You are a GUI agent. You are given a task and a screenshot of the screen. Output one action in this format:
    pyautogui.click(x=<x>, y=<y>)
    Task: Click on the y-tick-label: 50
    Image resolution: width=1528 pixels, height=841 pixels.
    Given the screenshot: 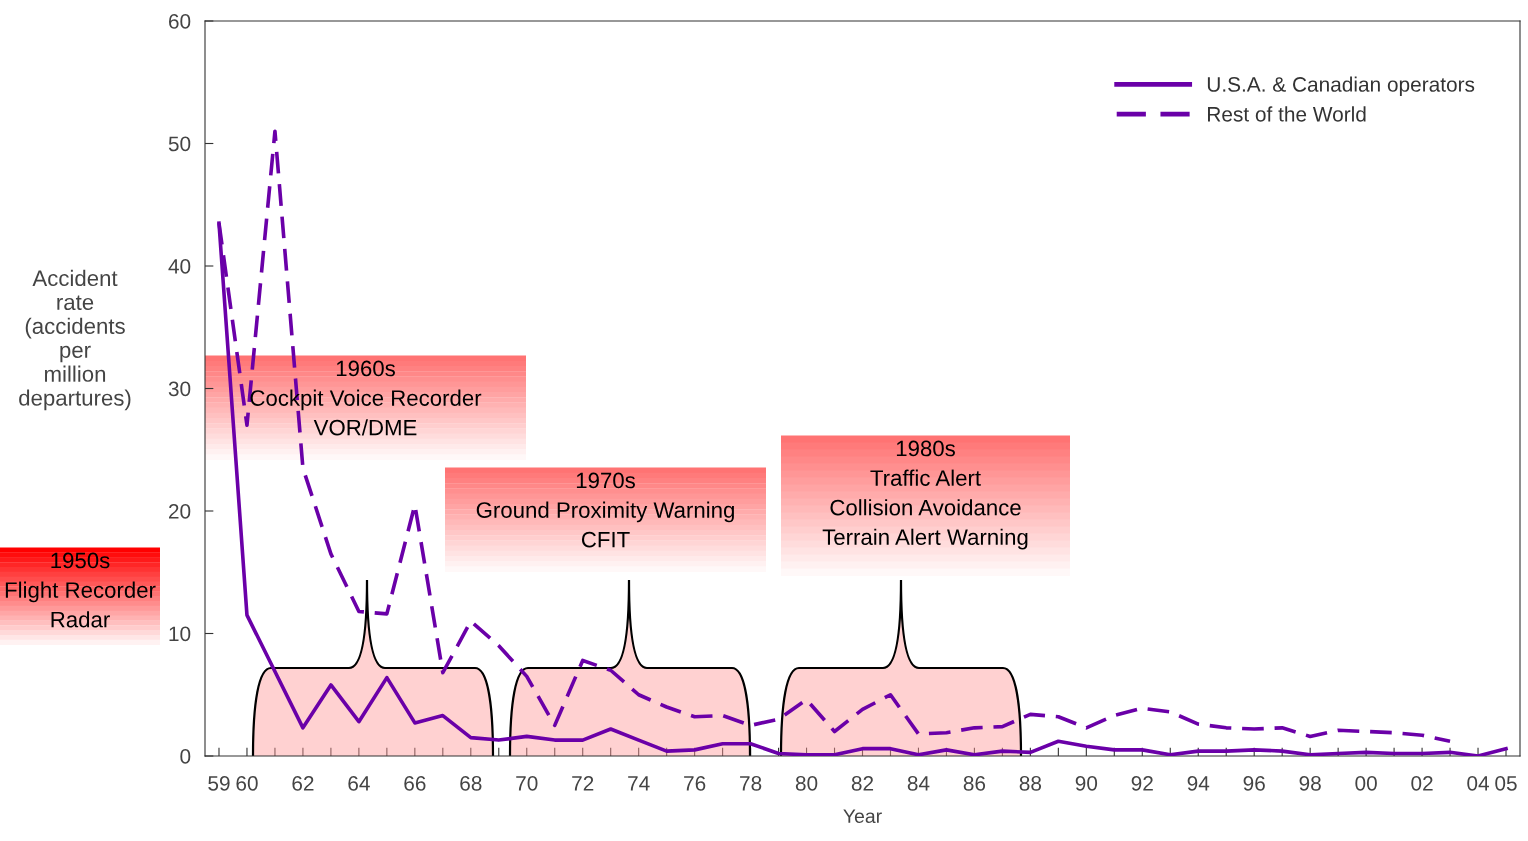 What is the action you would take?
    pyautogui.click(x=179, y=144)
    